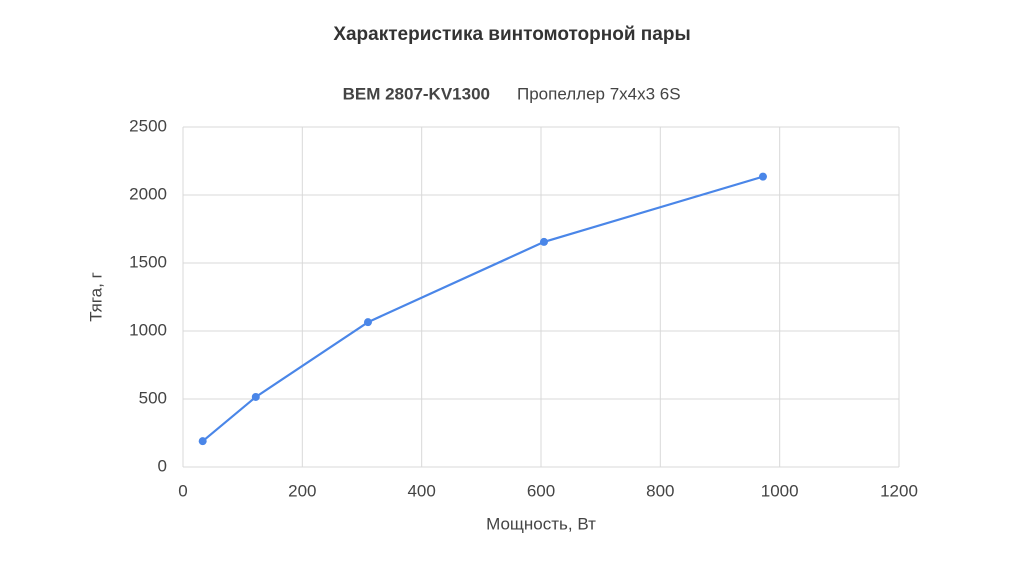 The width and height of the screenshot is (1024, 574). I want to click on x-tick-label: 200, so click(302, 490).